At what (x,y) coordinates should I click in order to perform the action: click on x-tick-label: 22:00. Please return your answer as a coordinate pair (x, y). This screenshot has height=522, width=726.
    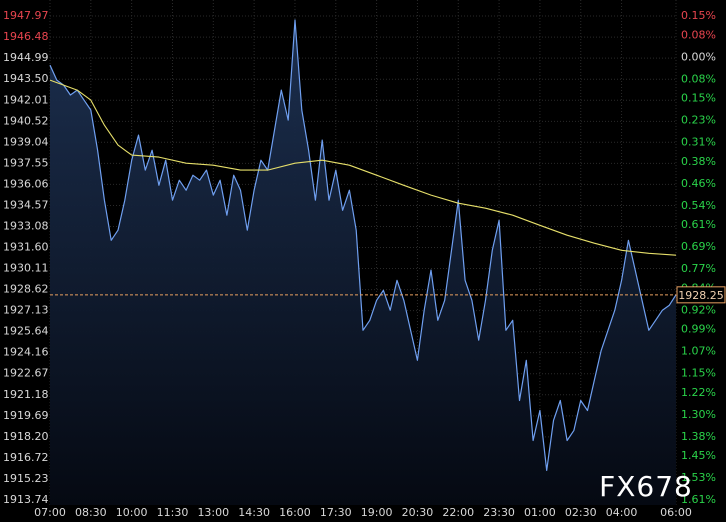
    Looking at the image, I should click on (458, 512).